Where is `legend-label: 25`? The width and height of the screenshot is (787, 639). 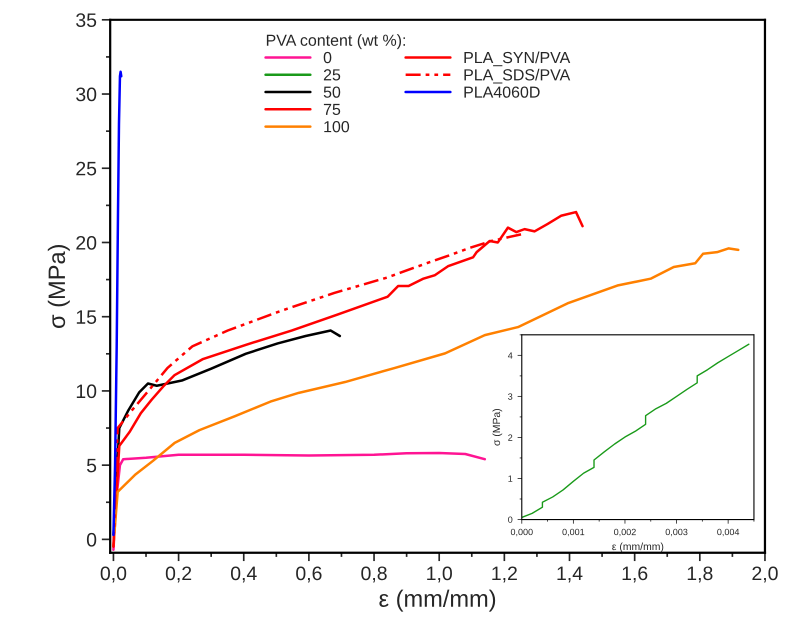 legend-label: 25 is located at coordinates (332, 74).